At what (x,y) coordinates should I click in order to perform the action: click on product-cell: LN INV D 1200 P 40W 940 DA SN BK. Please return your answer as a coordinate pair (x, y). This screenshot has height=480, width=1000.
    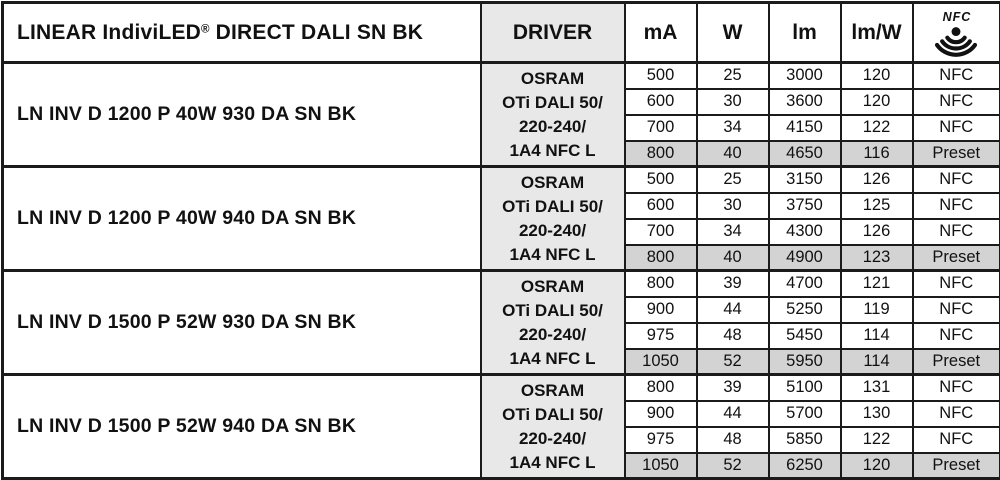
    Looking at the image, I should click on (241, 218).